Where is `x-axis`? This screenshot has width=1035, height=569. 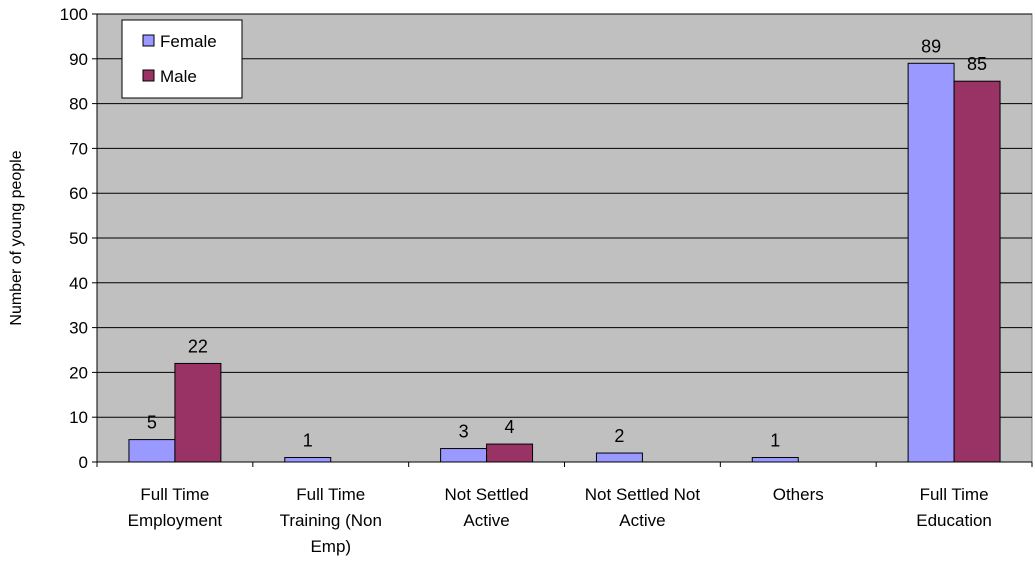
x-axis is located at coordinates (564, 464).